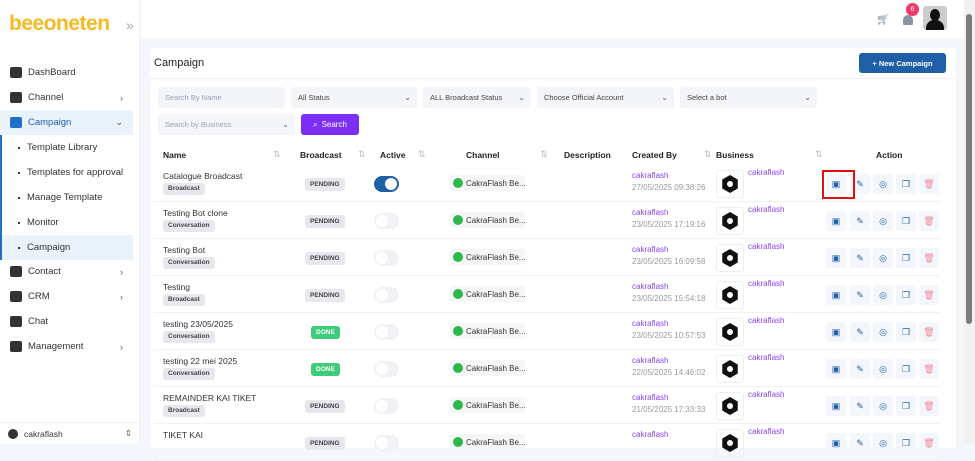  What do you see at coordinates (587, 155) in the screenshot?
I see `column-header: Description` at bounding box center [587, 155].